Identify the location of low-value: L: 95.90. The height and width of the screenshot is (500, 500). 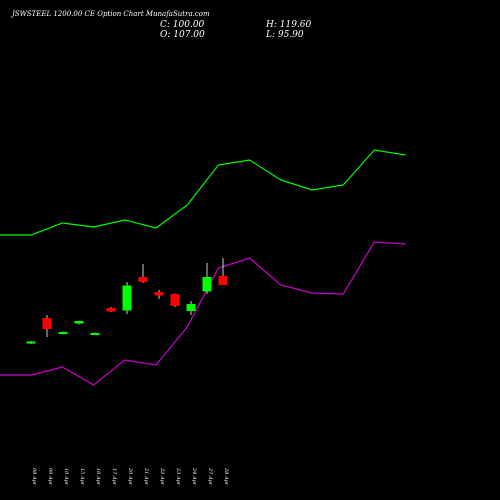
(284, 35).